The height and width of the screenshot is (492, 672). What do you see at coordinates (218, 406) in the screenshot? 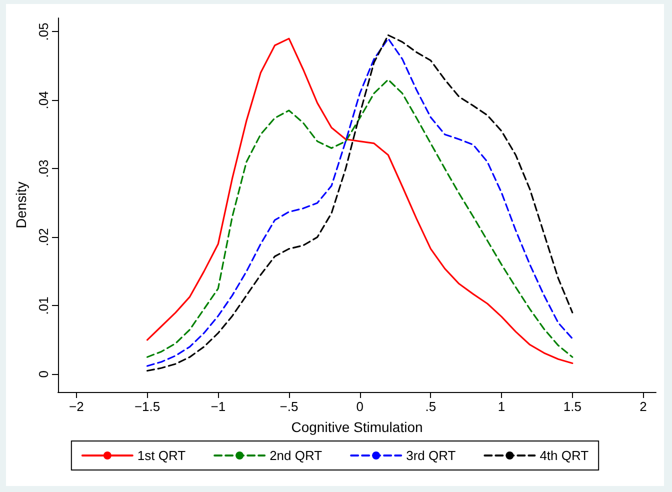
I see `x-tick-label: −1` at bounding box center [218, 406].